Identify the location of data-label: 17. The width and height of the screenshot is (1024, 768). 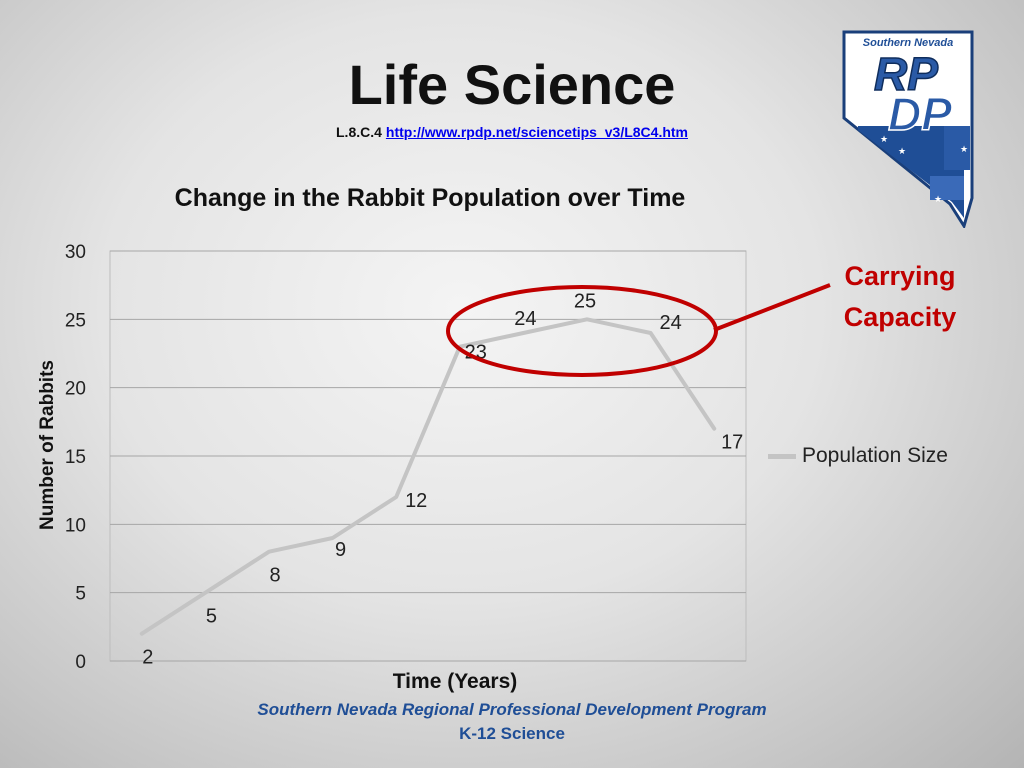
(732, 443).